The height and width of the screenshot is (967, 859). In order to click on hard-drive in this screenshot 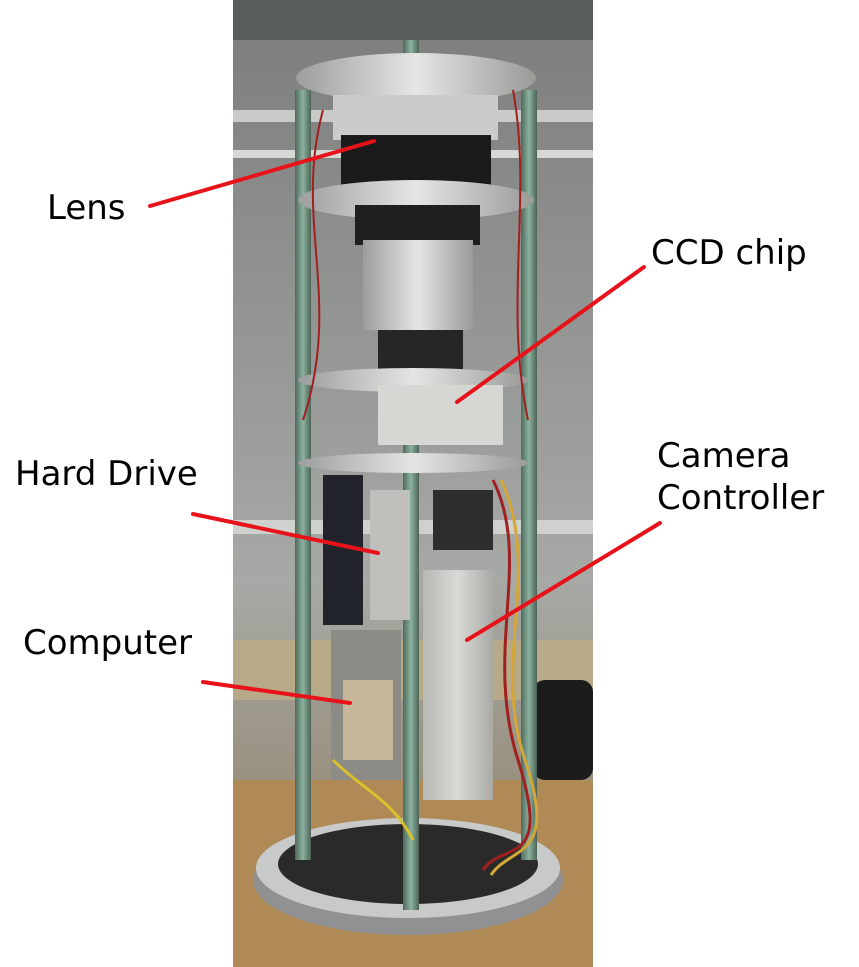, I will do `click(390, 555)`.